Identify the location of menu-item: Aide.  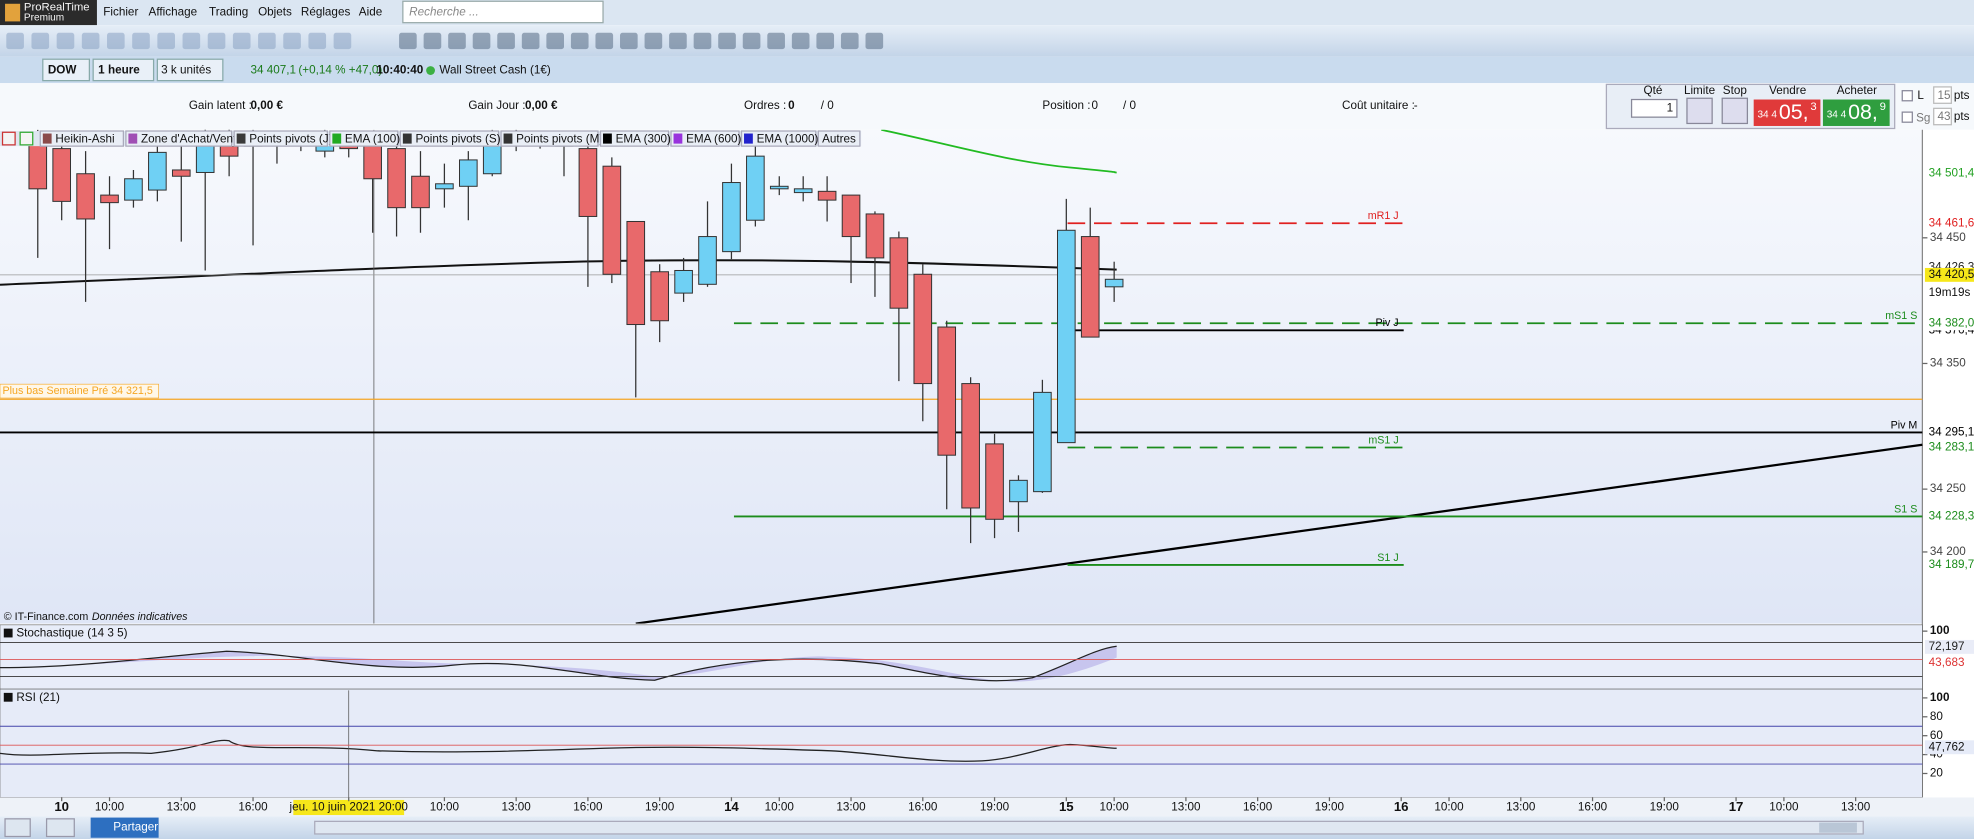
(370, 12).